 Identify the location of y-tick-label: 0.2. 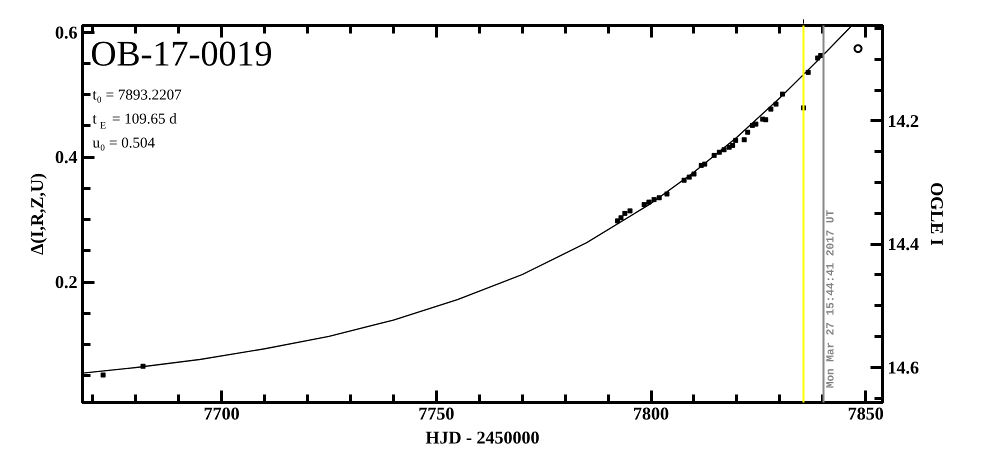
(66, 282).